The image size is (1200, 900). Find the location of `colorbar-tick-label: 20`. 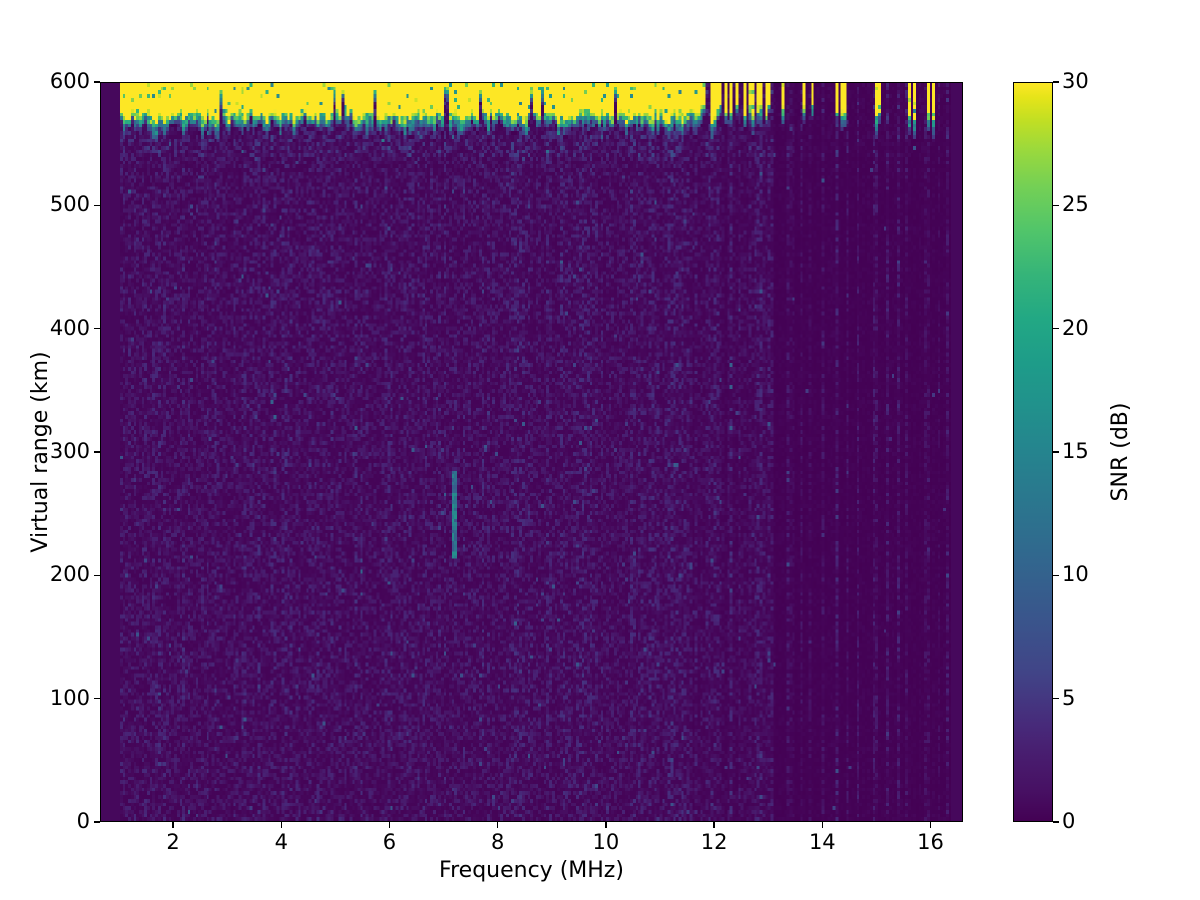

colorbar-tick-label: 20 is located at coordinates (1075, 327).